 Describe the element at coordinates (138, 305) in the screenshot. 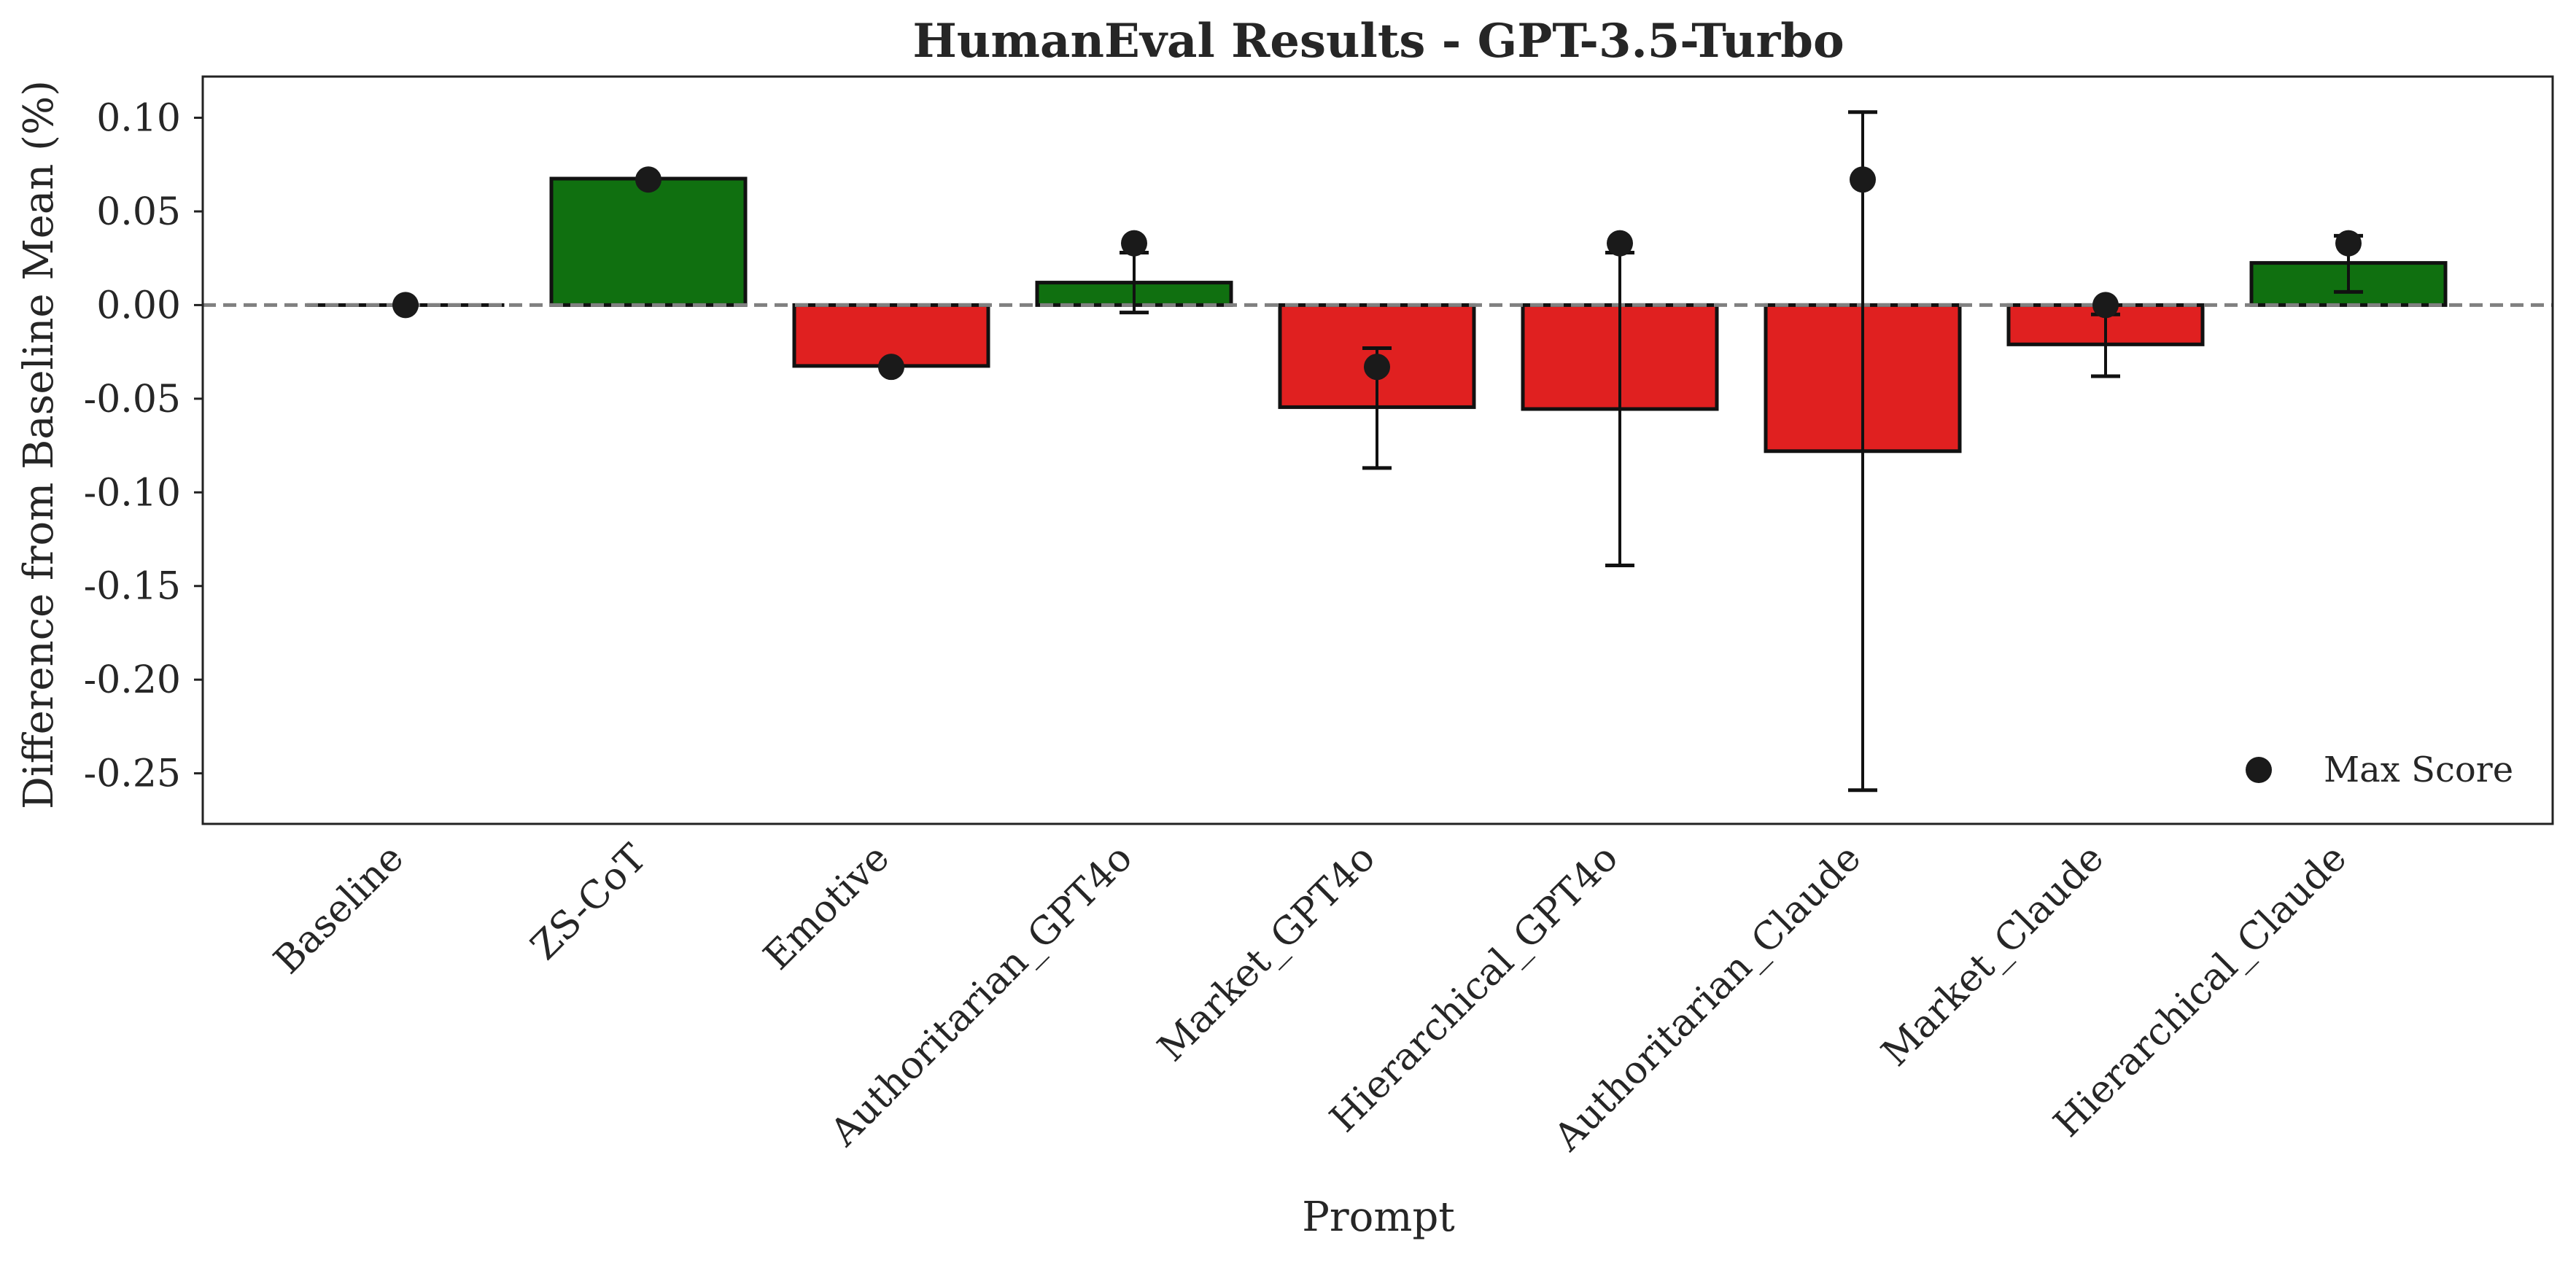

I see `y-tick-label: 0.00` at that location.